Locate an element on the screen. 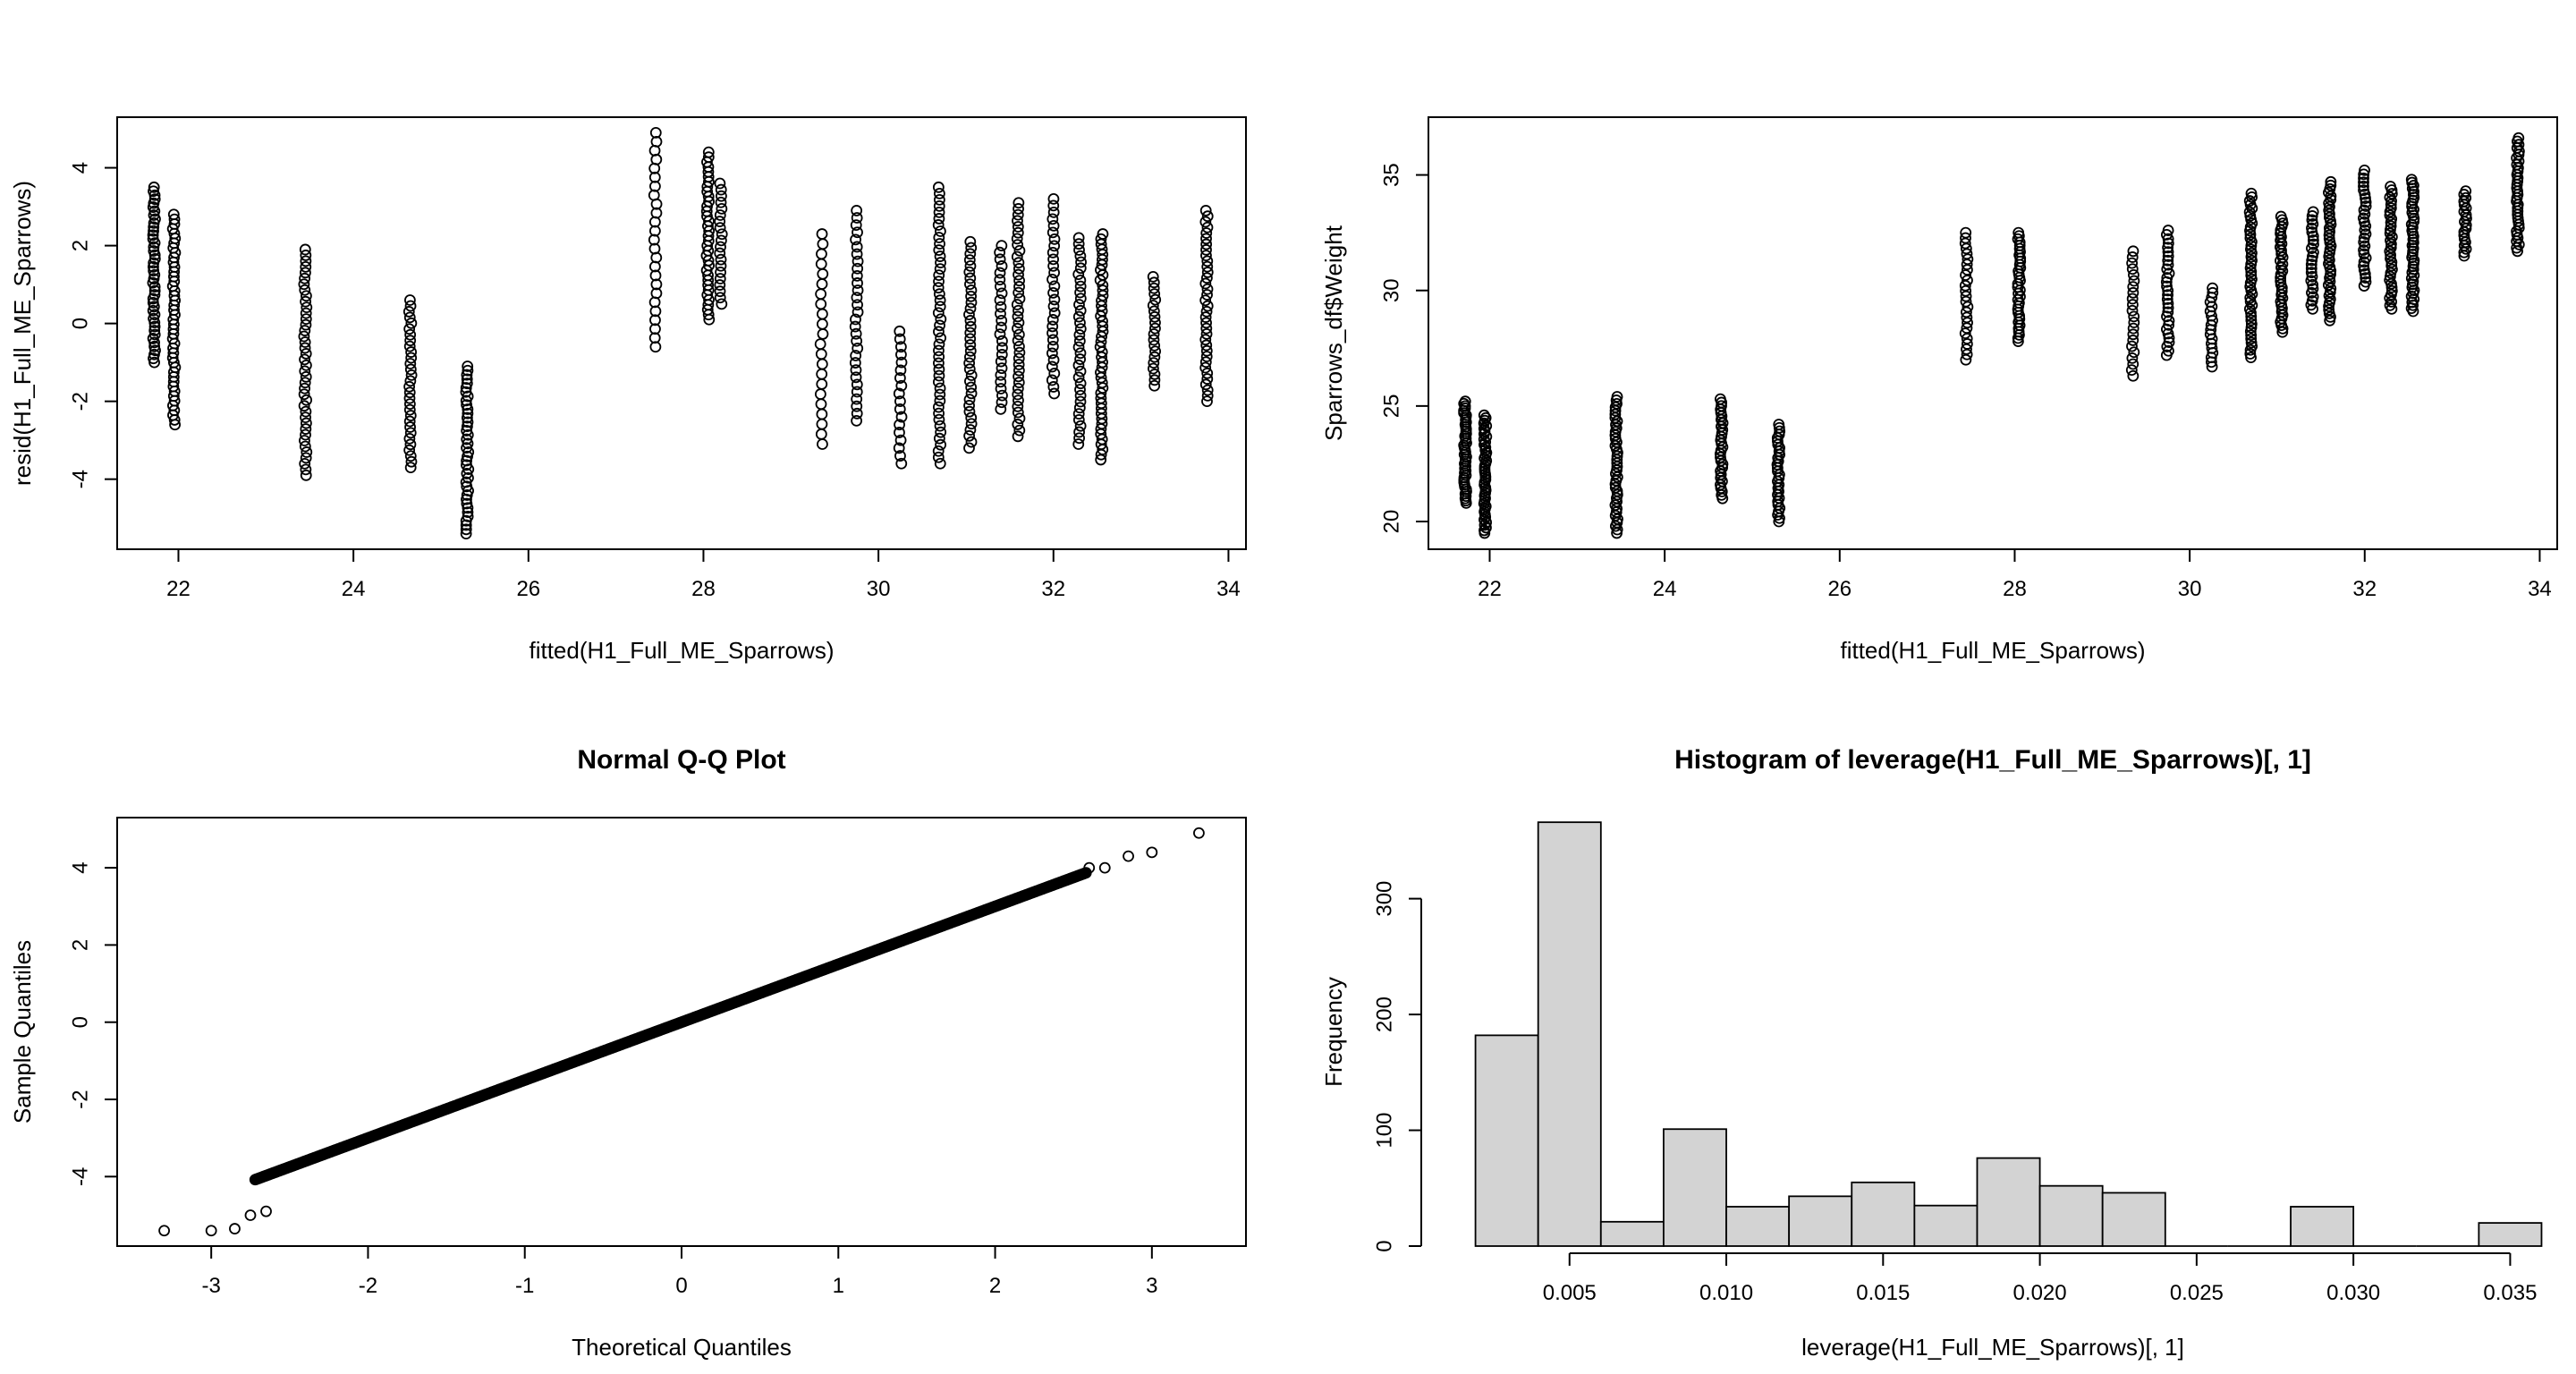 This screenshot has width=2576, height=1374. panel1-y-axis-label: resid(H1_Full_ME_Sparrows) is located at coordinates (22, 333).